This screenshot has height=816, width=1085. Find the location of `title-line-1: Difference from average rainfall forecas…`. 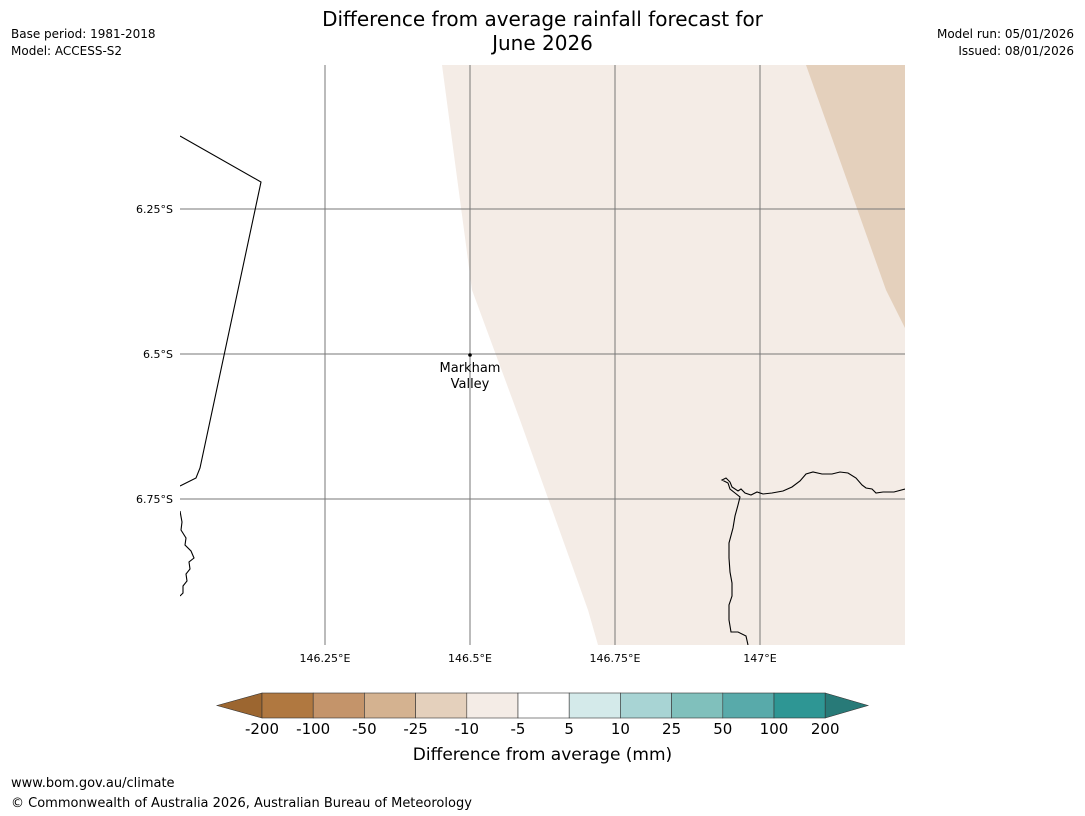

title-line-1: Difference from average rainfall forecas… is located at coordinates (542, 19).